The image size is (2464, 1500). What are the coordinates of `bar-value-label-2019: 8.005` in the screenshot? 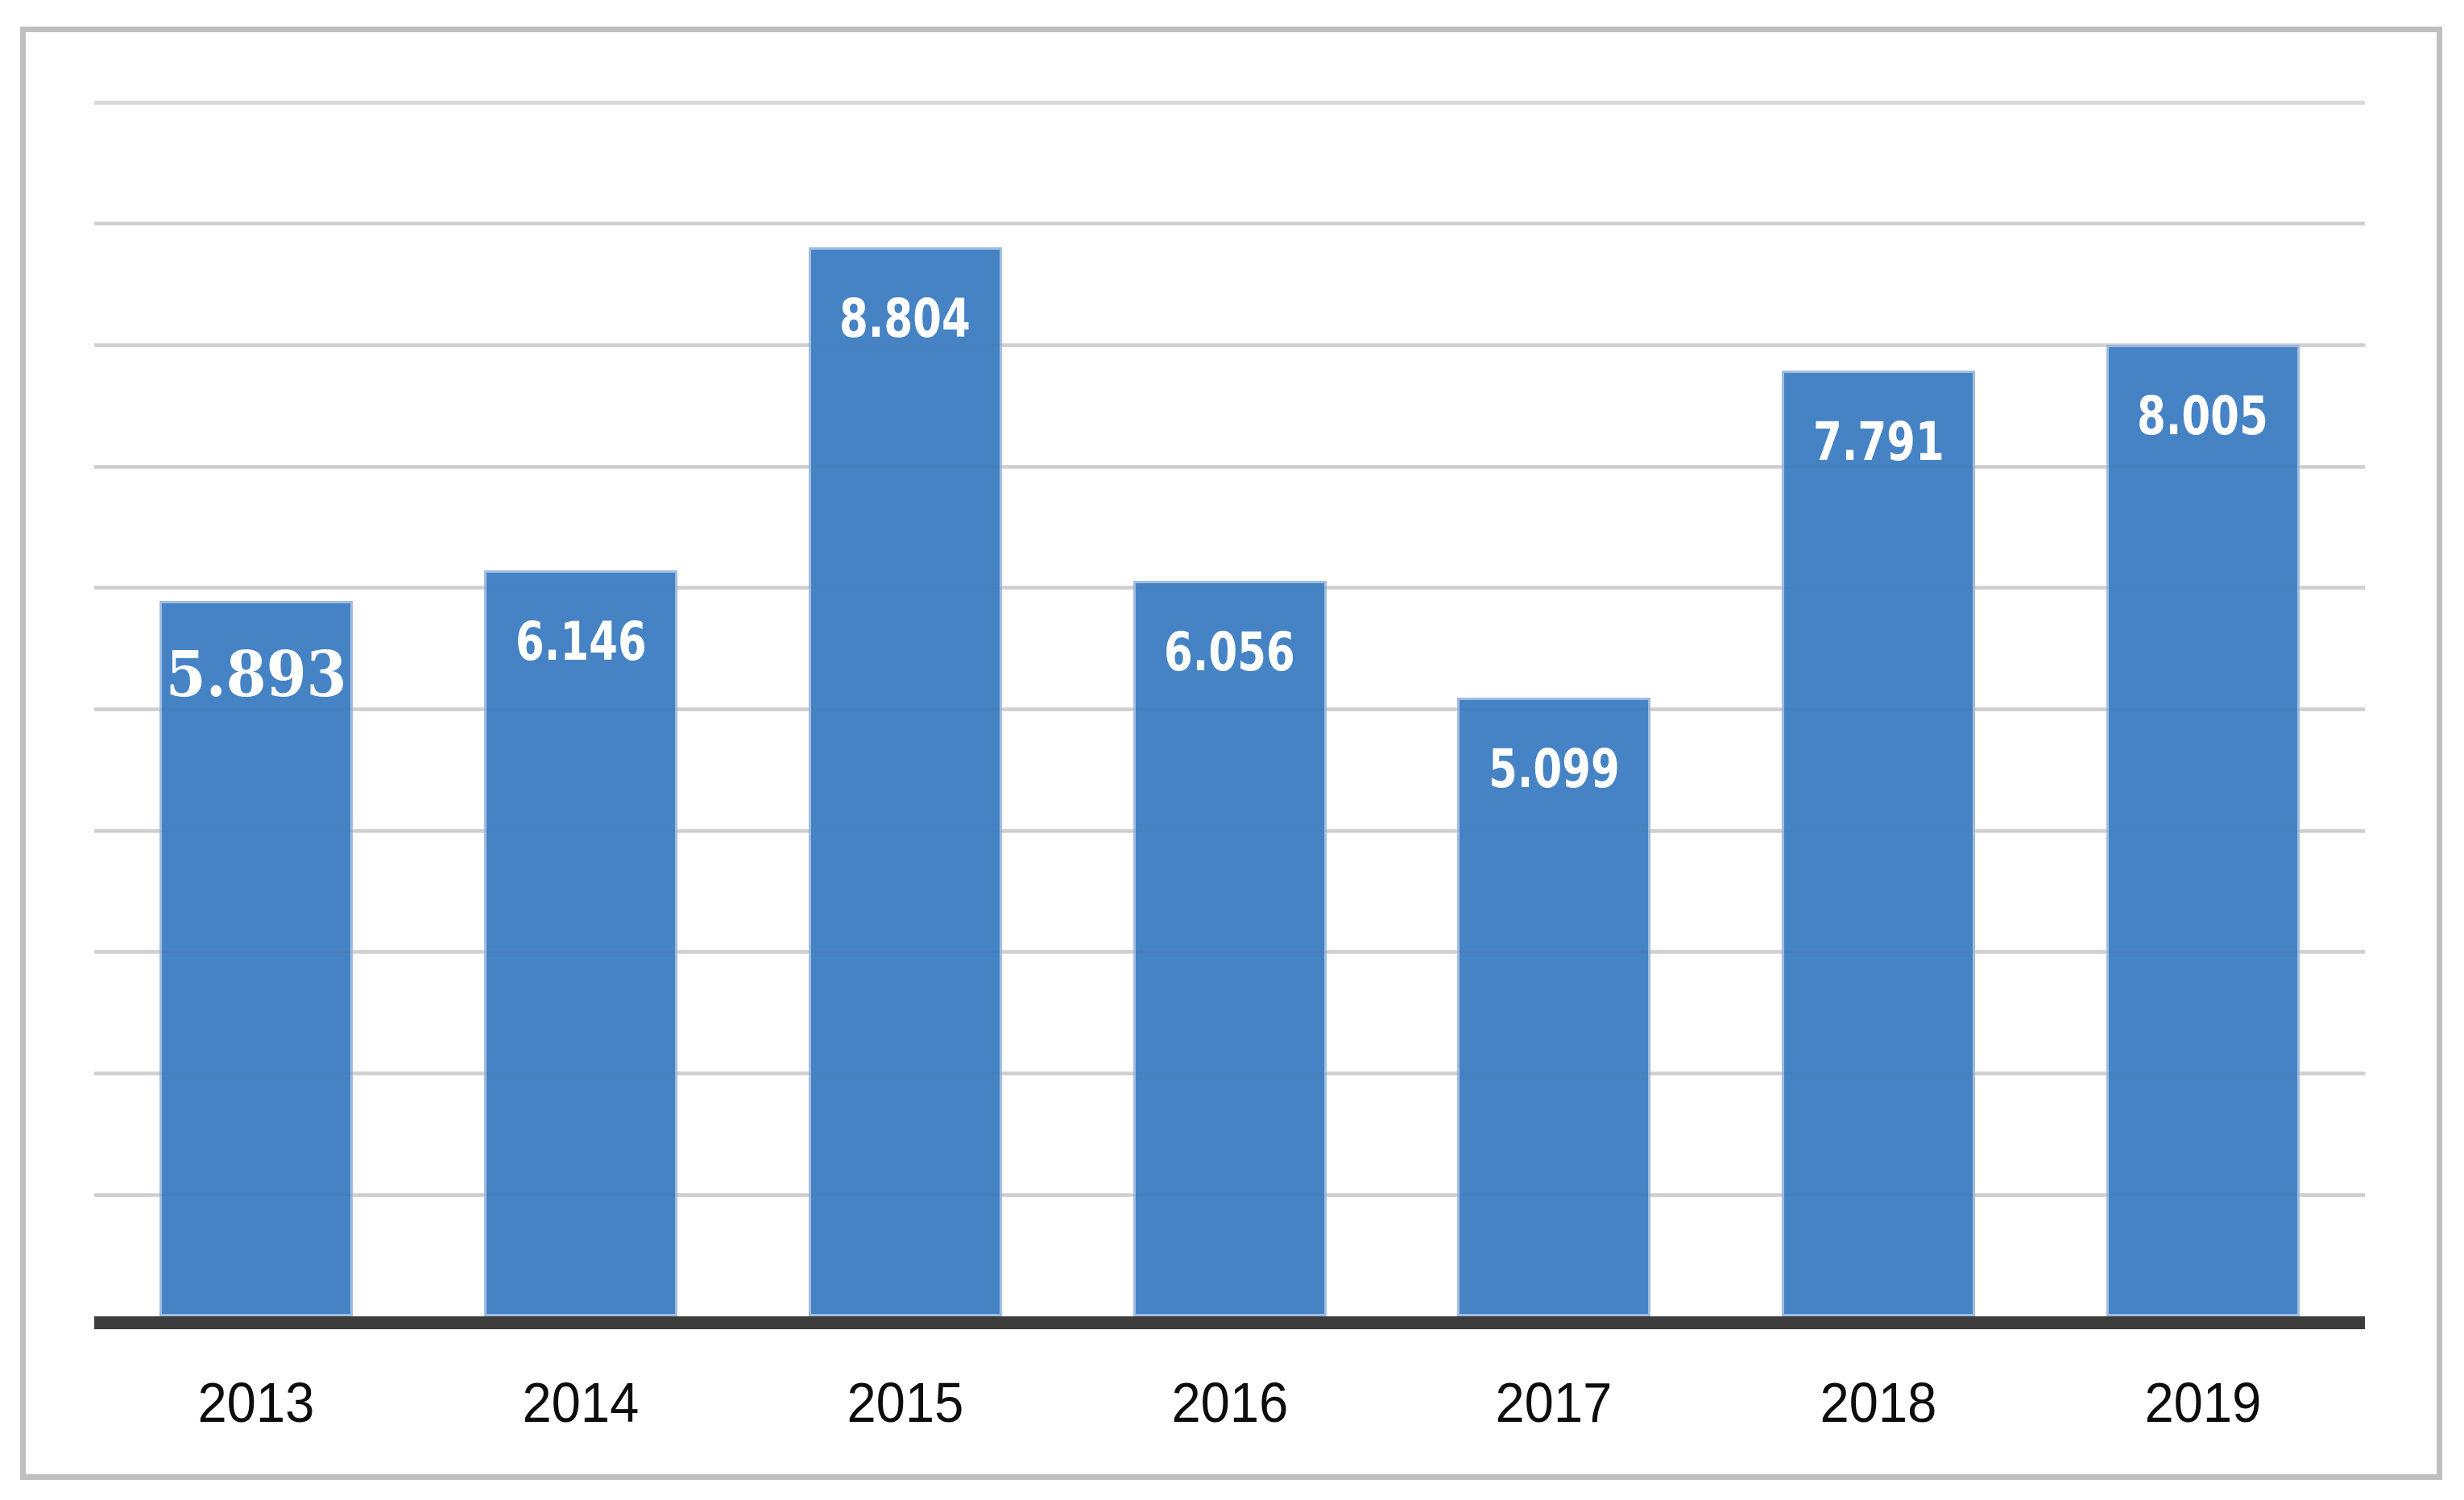 It's located at (2203, 415).